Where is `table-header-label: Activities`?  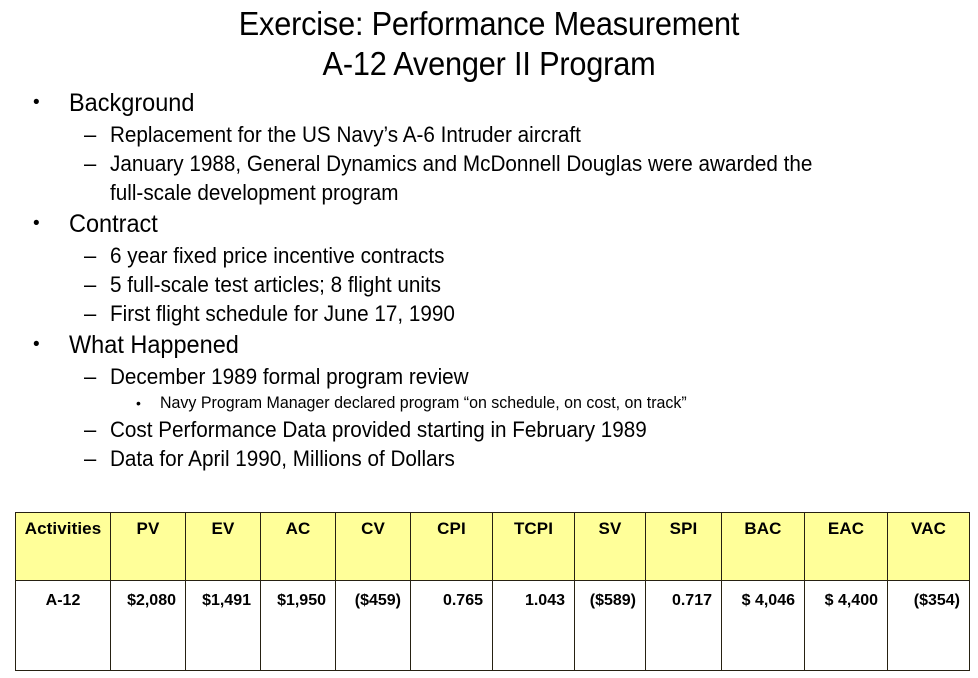 table-header-label: Activities is located at coordinates (63, 528).